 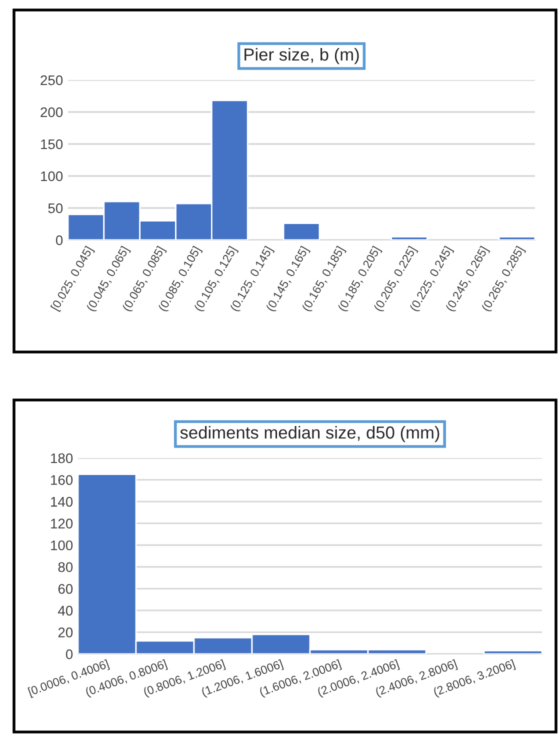 What do you see at coordinates (51, 112) in the screenshot?
I see `y-tick-label: 200` at bounding box center [51, 112].